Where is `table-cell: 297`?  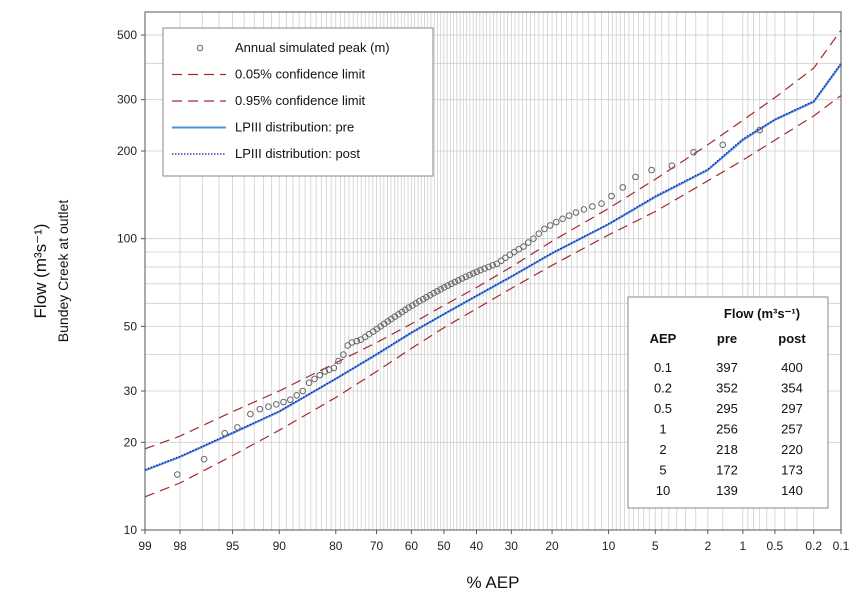
table-cell: 297 is located at coordinates (792, 408).